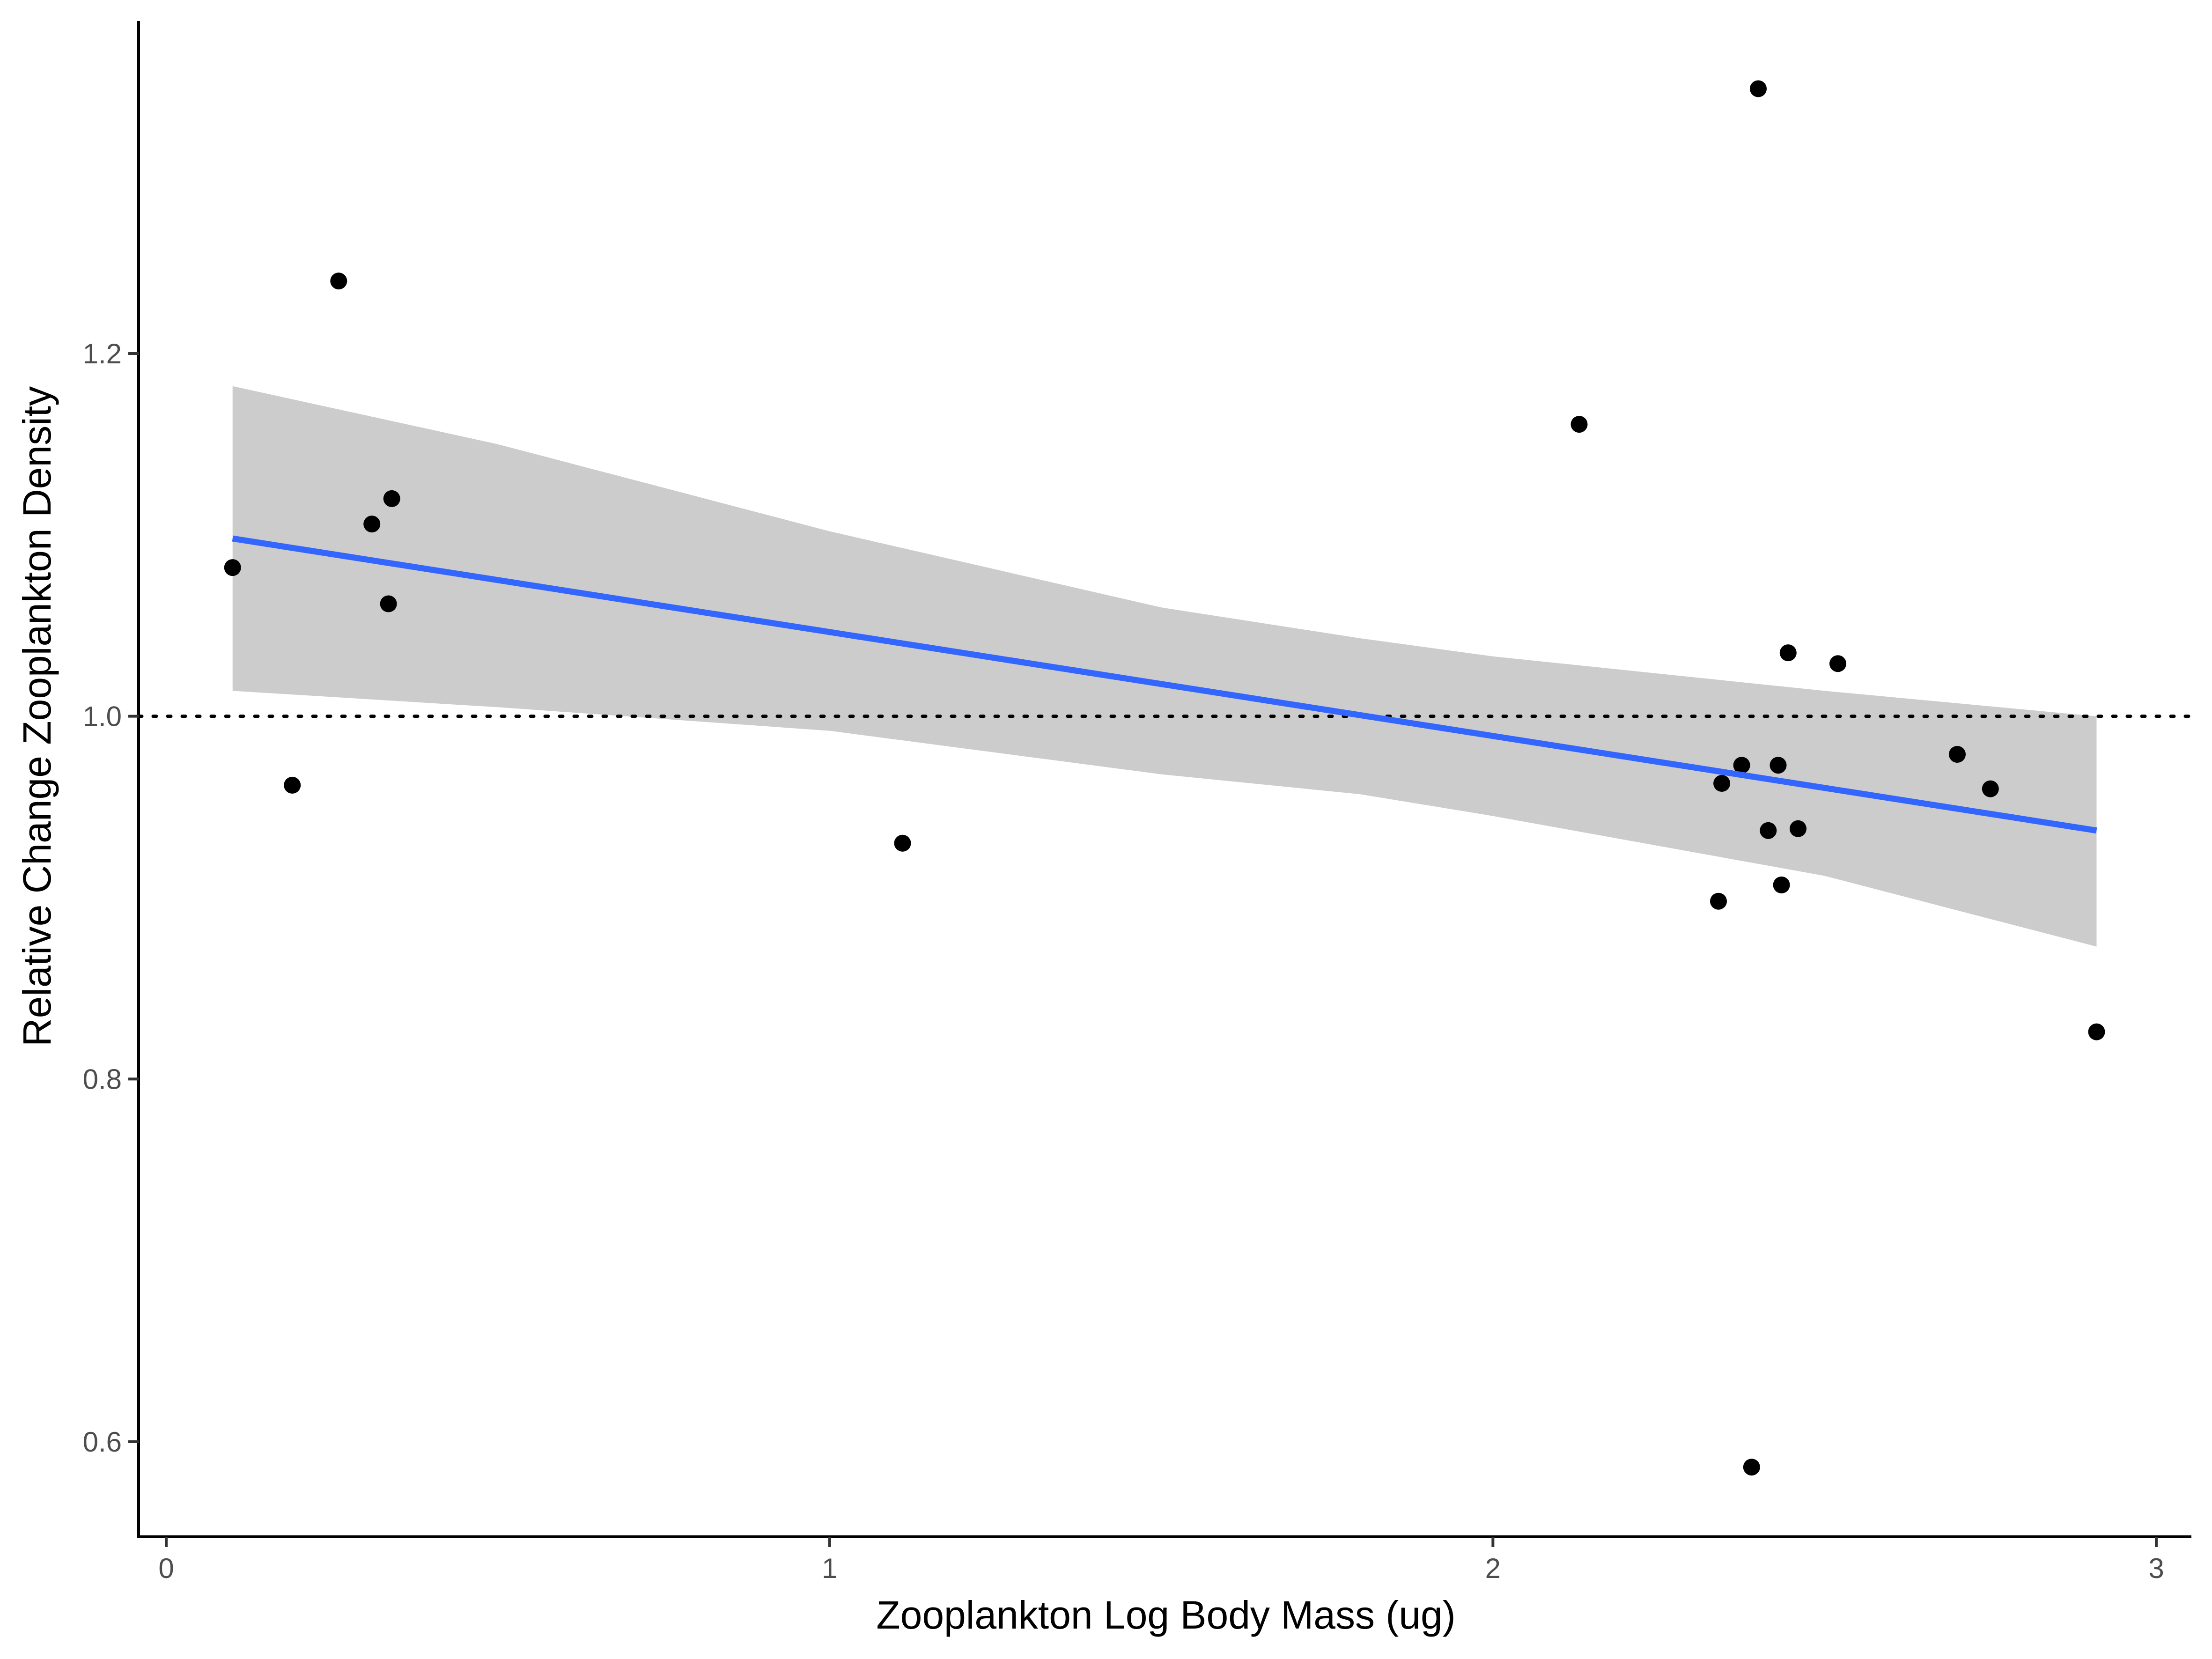  What do you see at coordinates (2156, 1569) in the screenshot?
I see `x-tick-label: 3` at bounding box center [2156, 1569].